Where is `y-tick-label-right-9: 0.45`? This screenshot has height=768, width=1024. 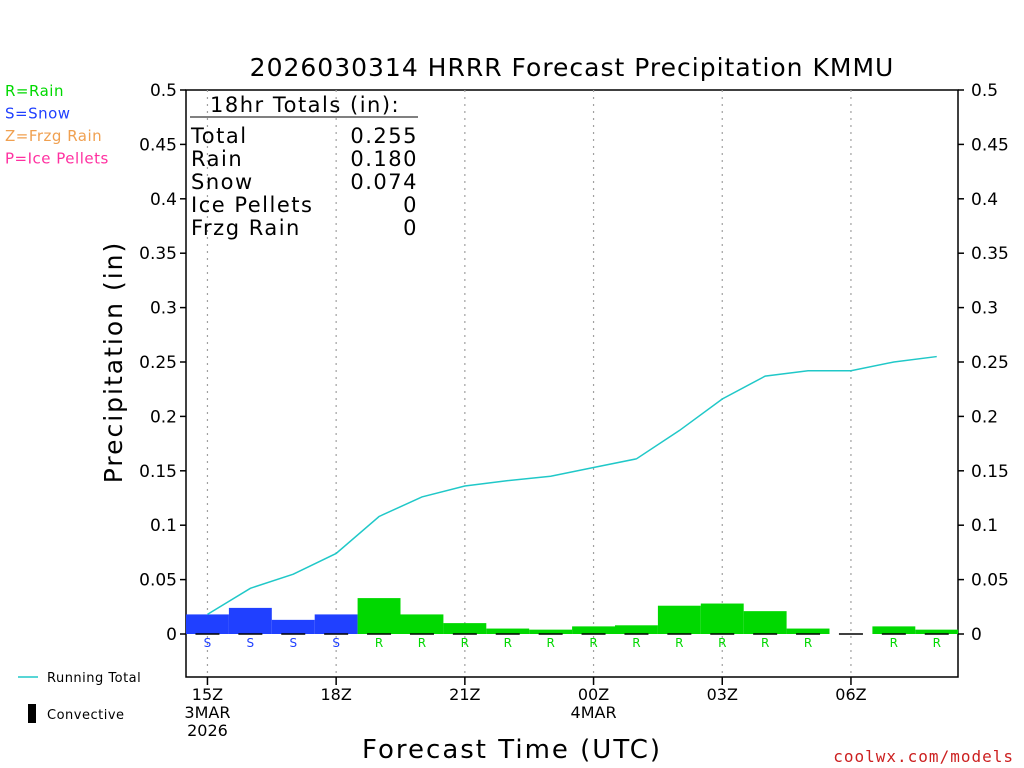
y-tick-label-right-9: 0.45 is located at coordinates (990, 145).